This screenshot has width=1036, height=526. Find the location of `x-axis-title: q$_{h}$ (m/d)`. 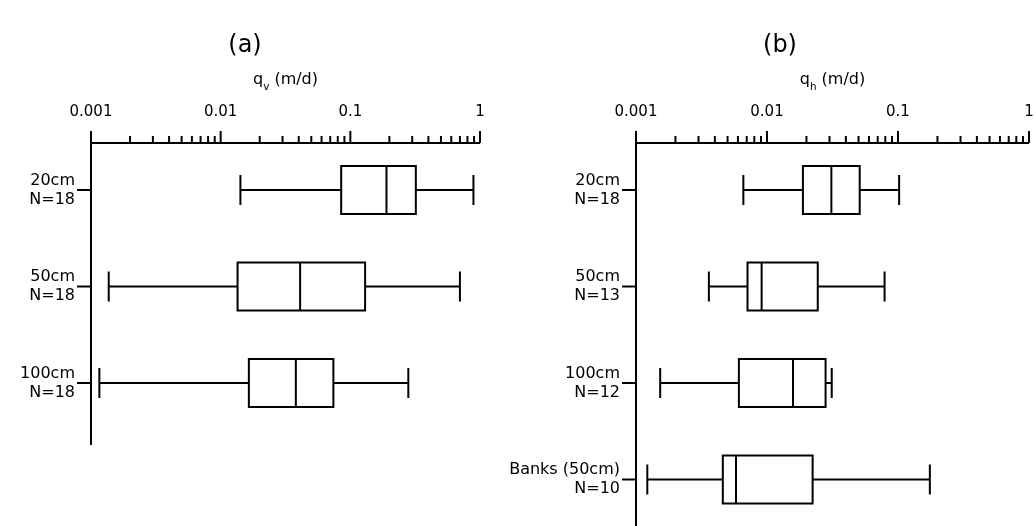

x-axis-title: q$_{h}$ (m/d) is located at coordinates (832, 80).